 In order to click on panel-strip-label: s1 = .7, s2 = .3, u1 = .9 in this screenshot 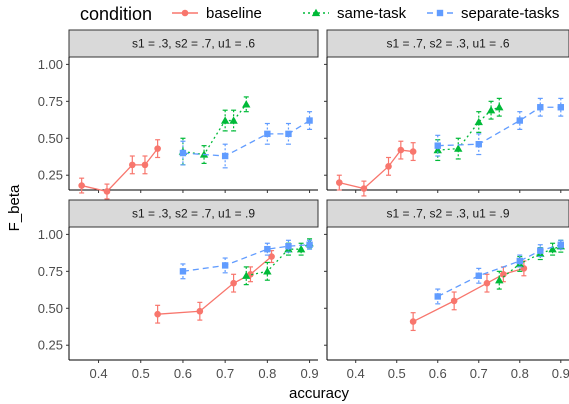, I will do `click(447, 214)`.